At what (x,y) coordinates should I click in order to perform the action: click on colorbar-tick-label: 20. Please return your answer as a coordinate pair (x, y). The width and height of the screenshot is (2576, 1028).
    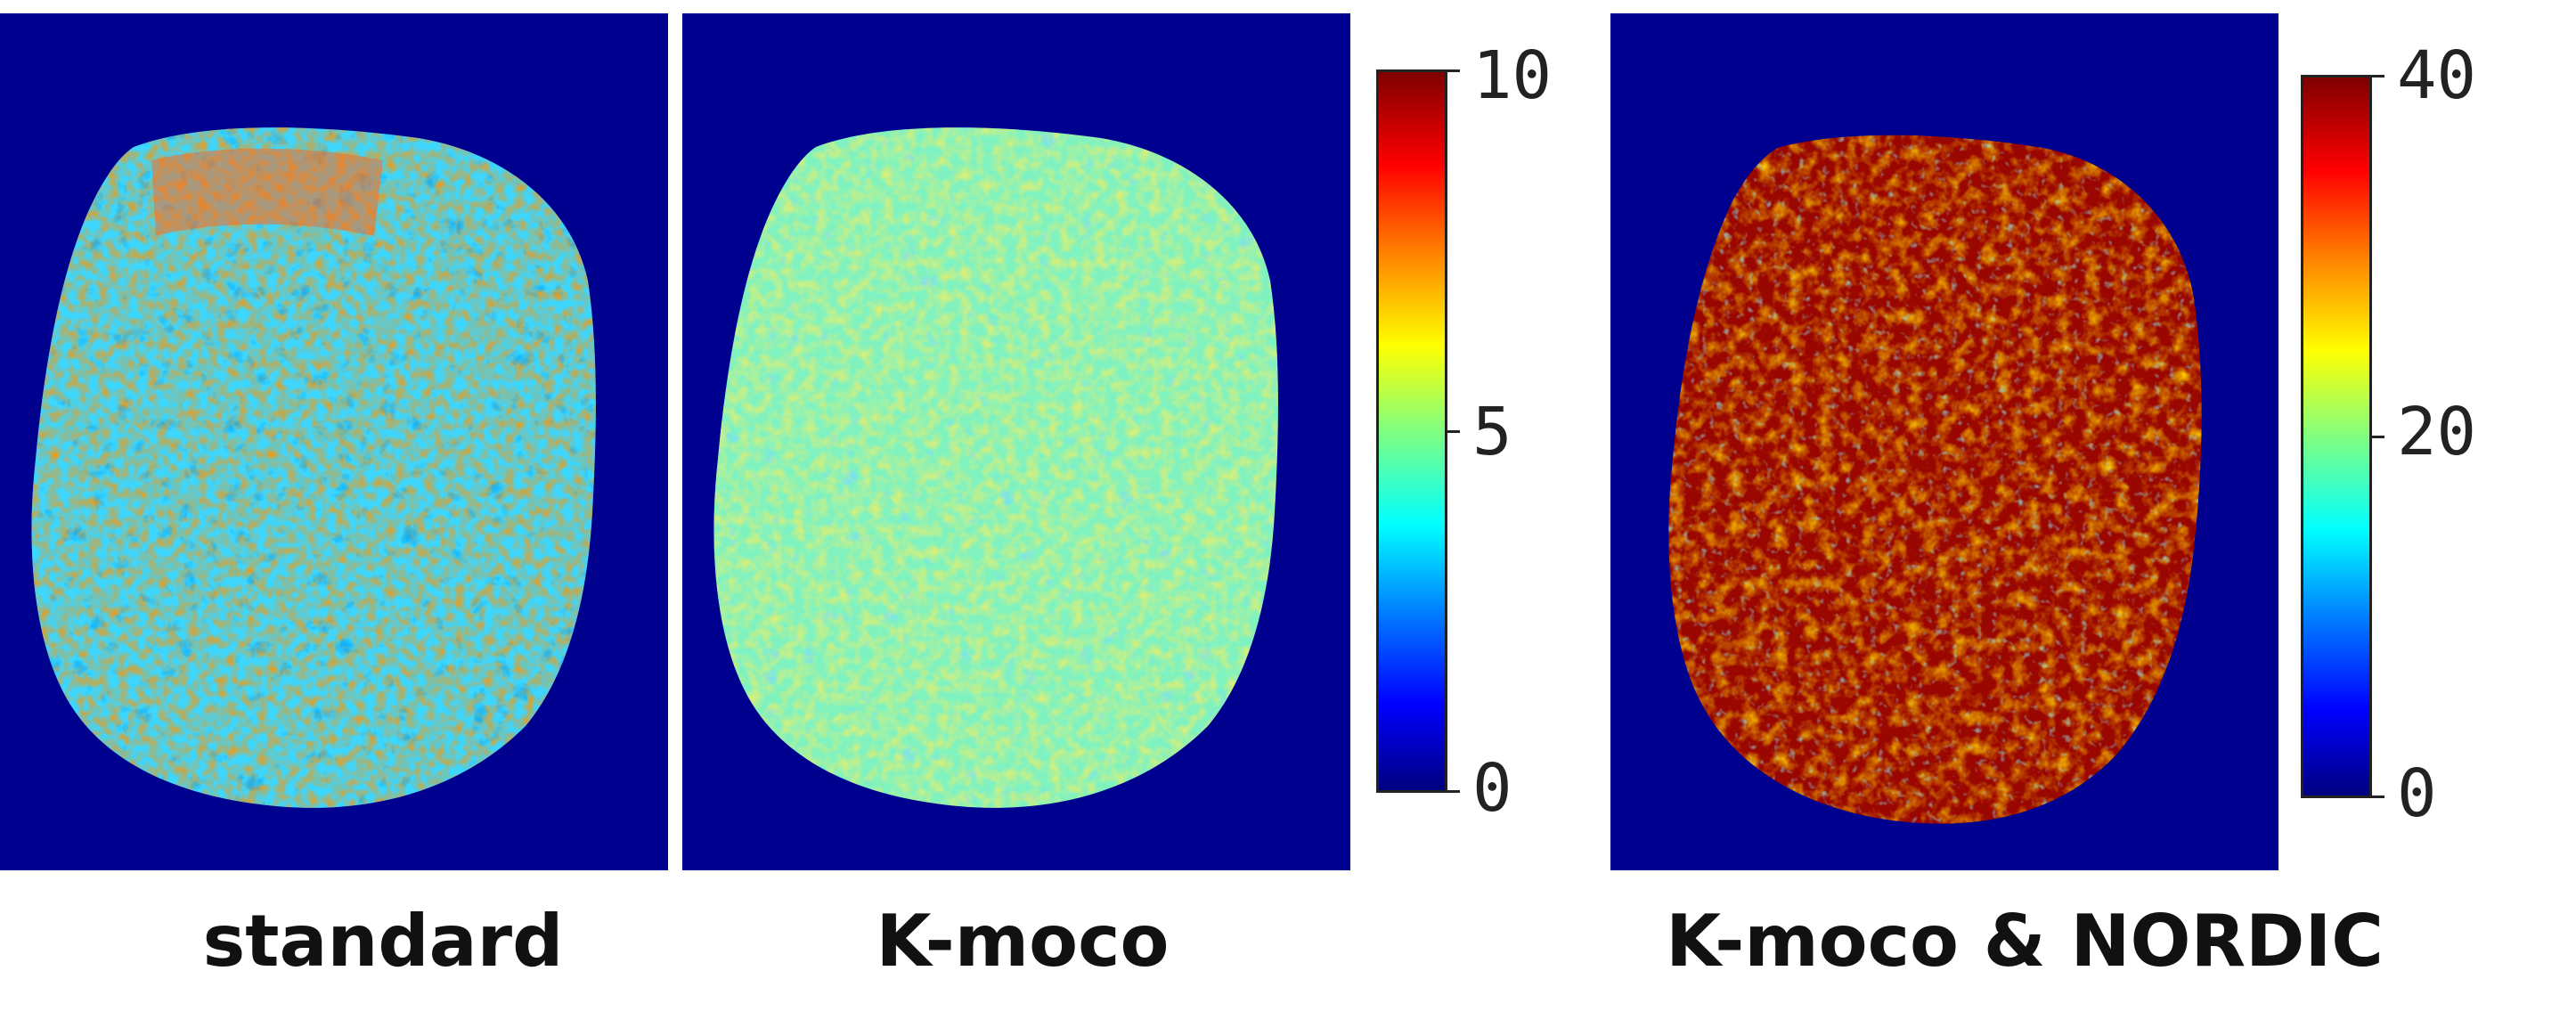
    Looking at the image, I should click on (2437, 432).